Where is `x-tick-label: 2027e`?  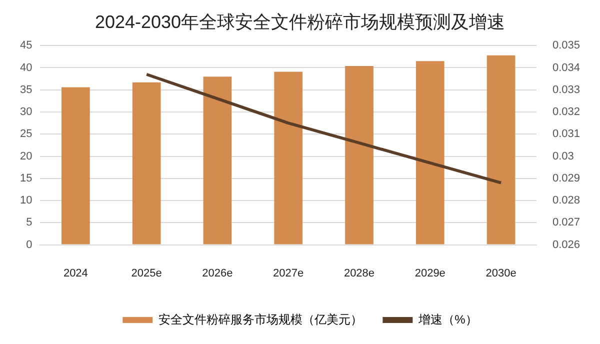 x-tick-label: 2027e is located at coordinates (288, 273).